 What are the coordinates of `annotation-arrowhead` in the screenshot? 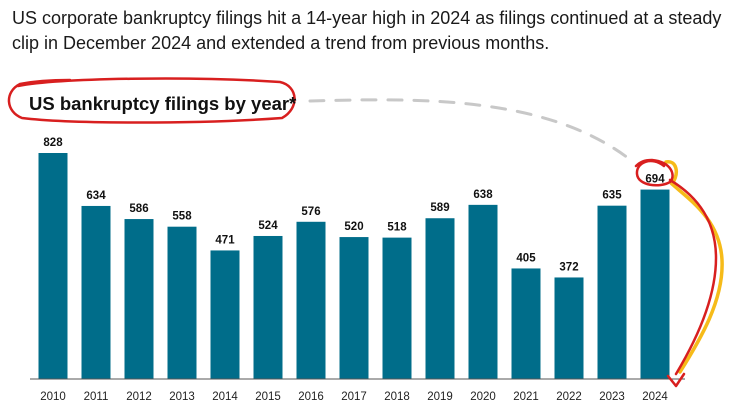 It's located at (676, 380).